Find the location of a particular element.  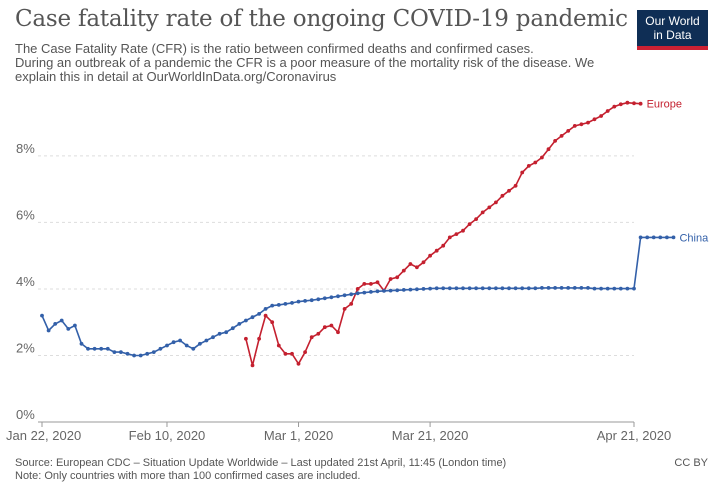

series-label: China is located at coordinates (694, 238).